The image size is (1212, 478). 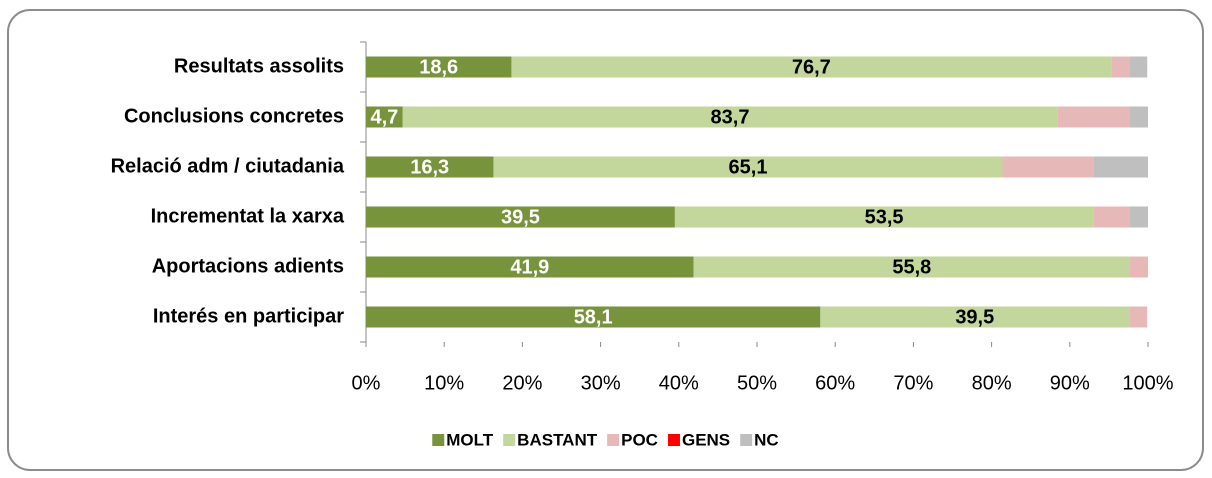 I want to click on legend-label: GENS, so click(x=706, y=439).